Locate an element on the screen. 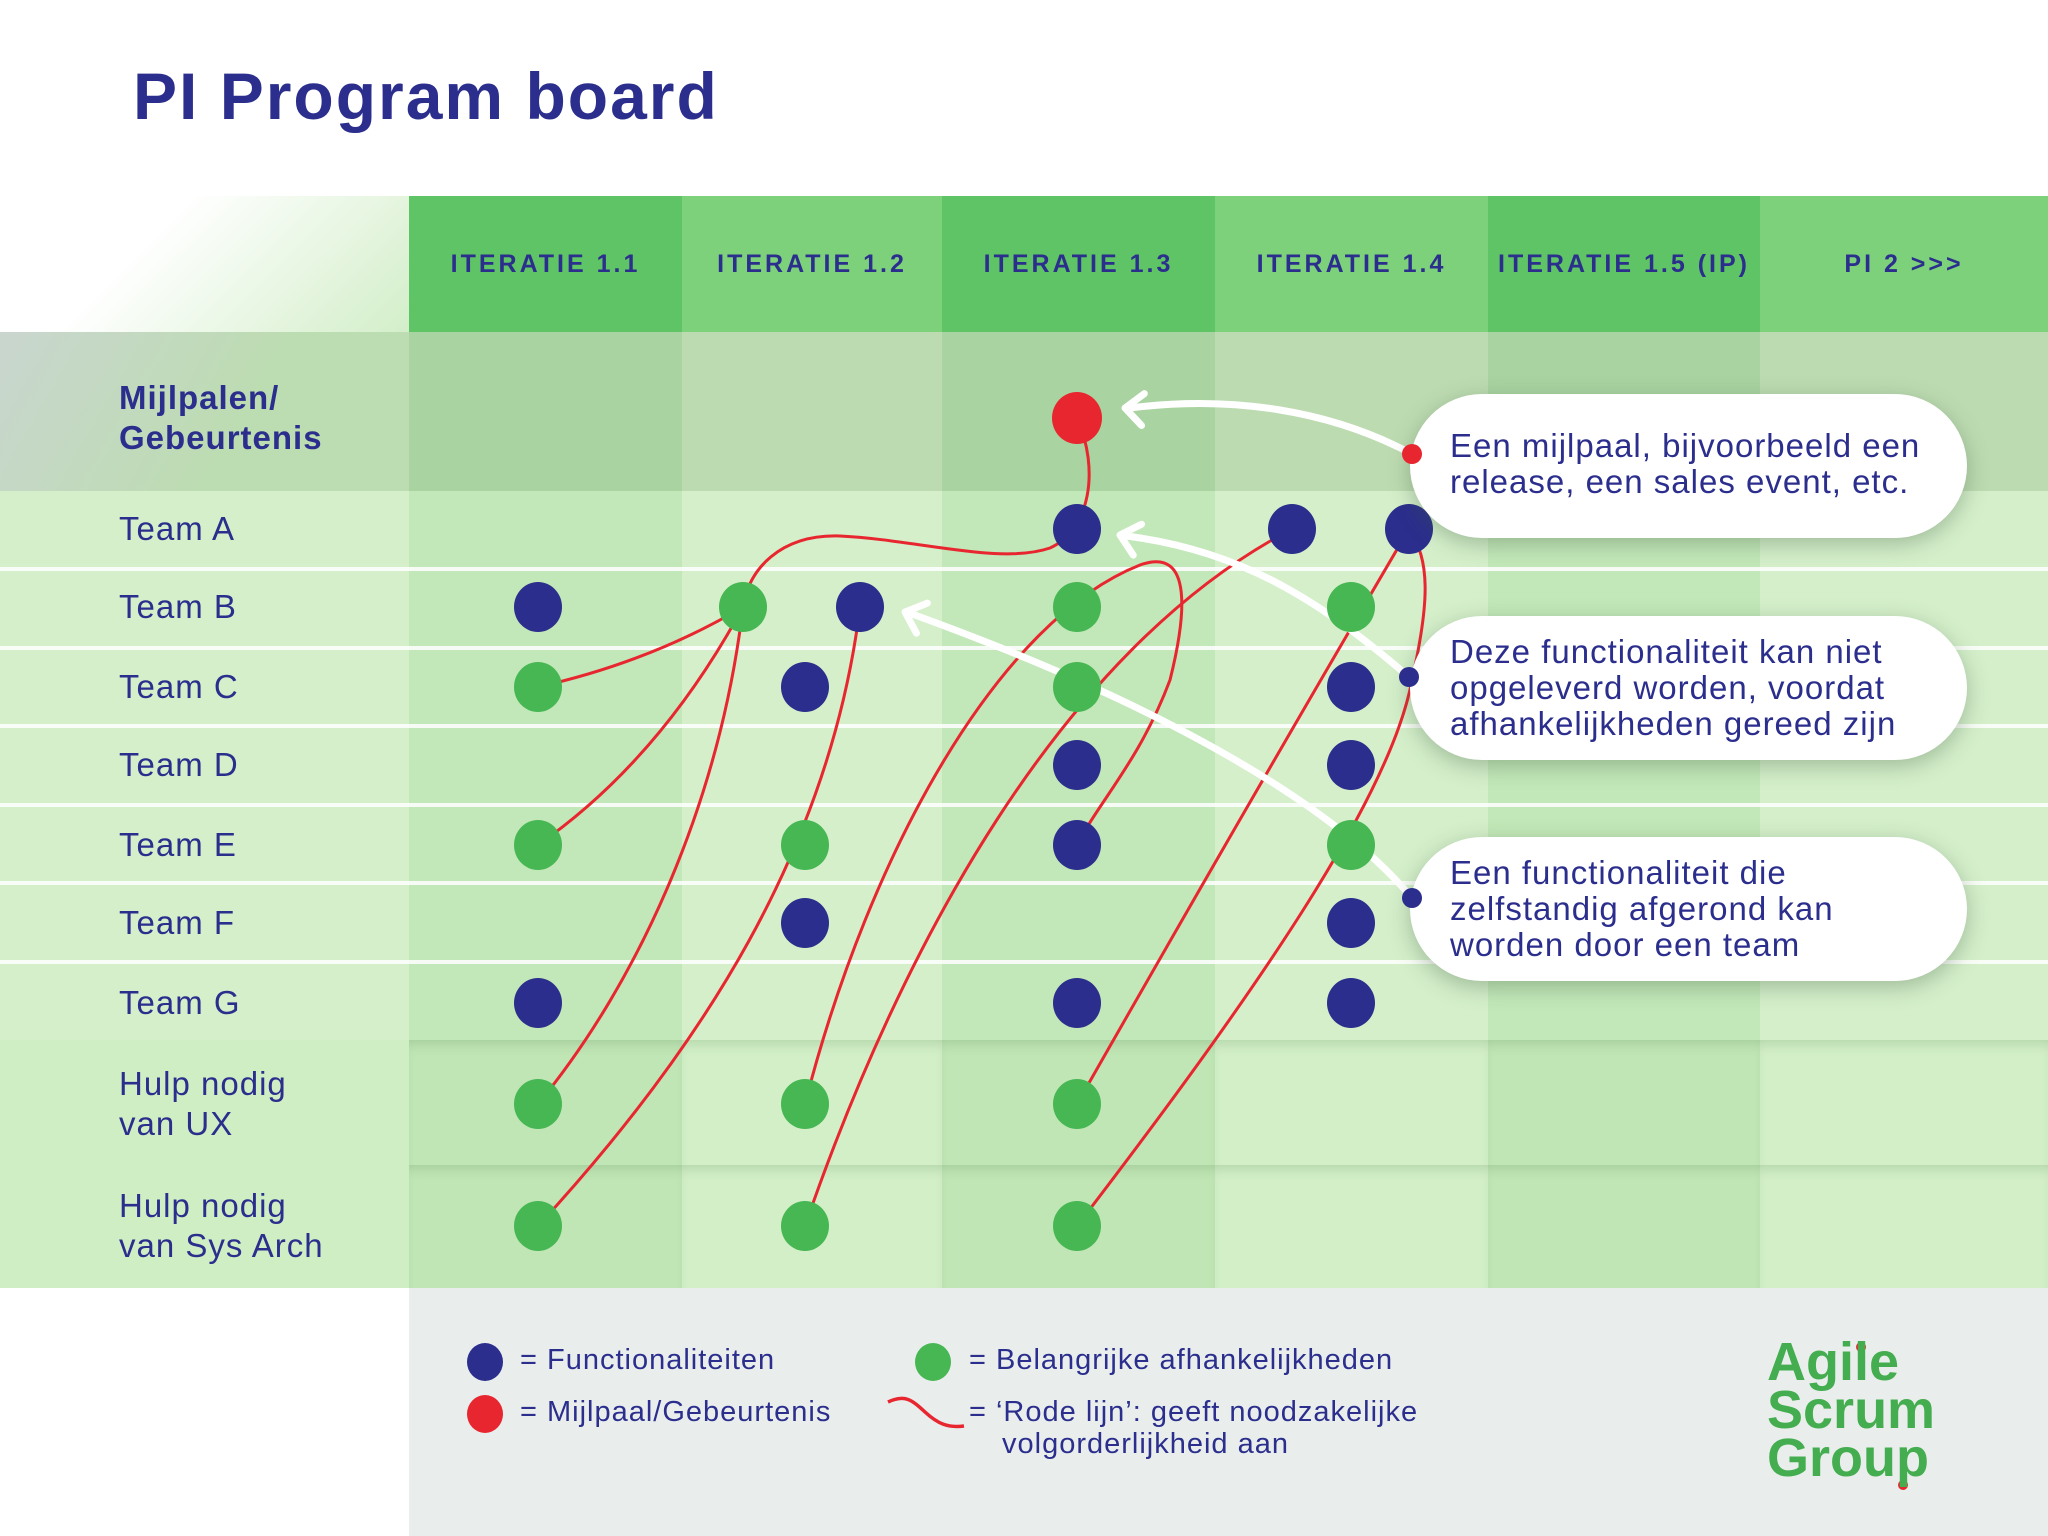  row-label-line: Team F is located at coordinates (177, 922).